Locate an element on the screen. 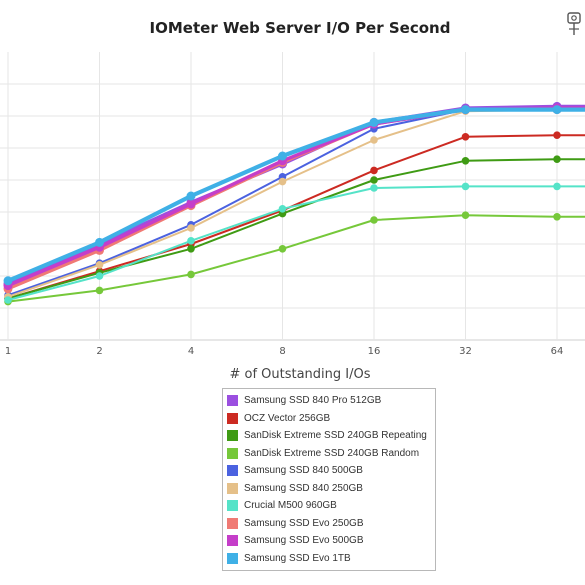  legend-label: Samsung SSD Evo 500GB is located at coordinates (304, 541).